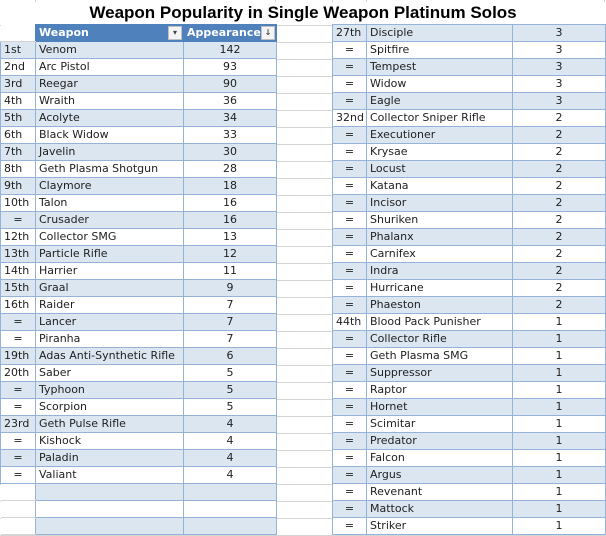 The image size is (606, 536). Describe the element at coordinates (109, 237) in the screenshot. I see `weapon-cell: Collector SMG` at that location.